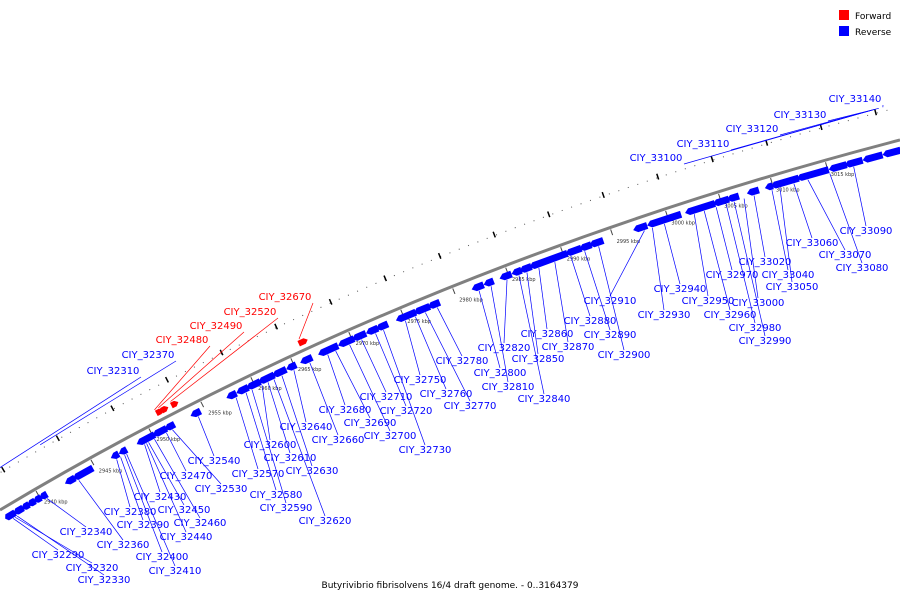  What do you see at coordinates (290, 458) in the screenshot?
I see `gene-label: CIY_32610` at bounding box center [290, 458].